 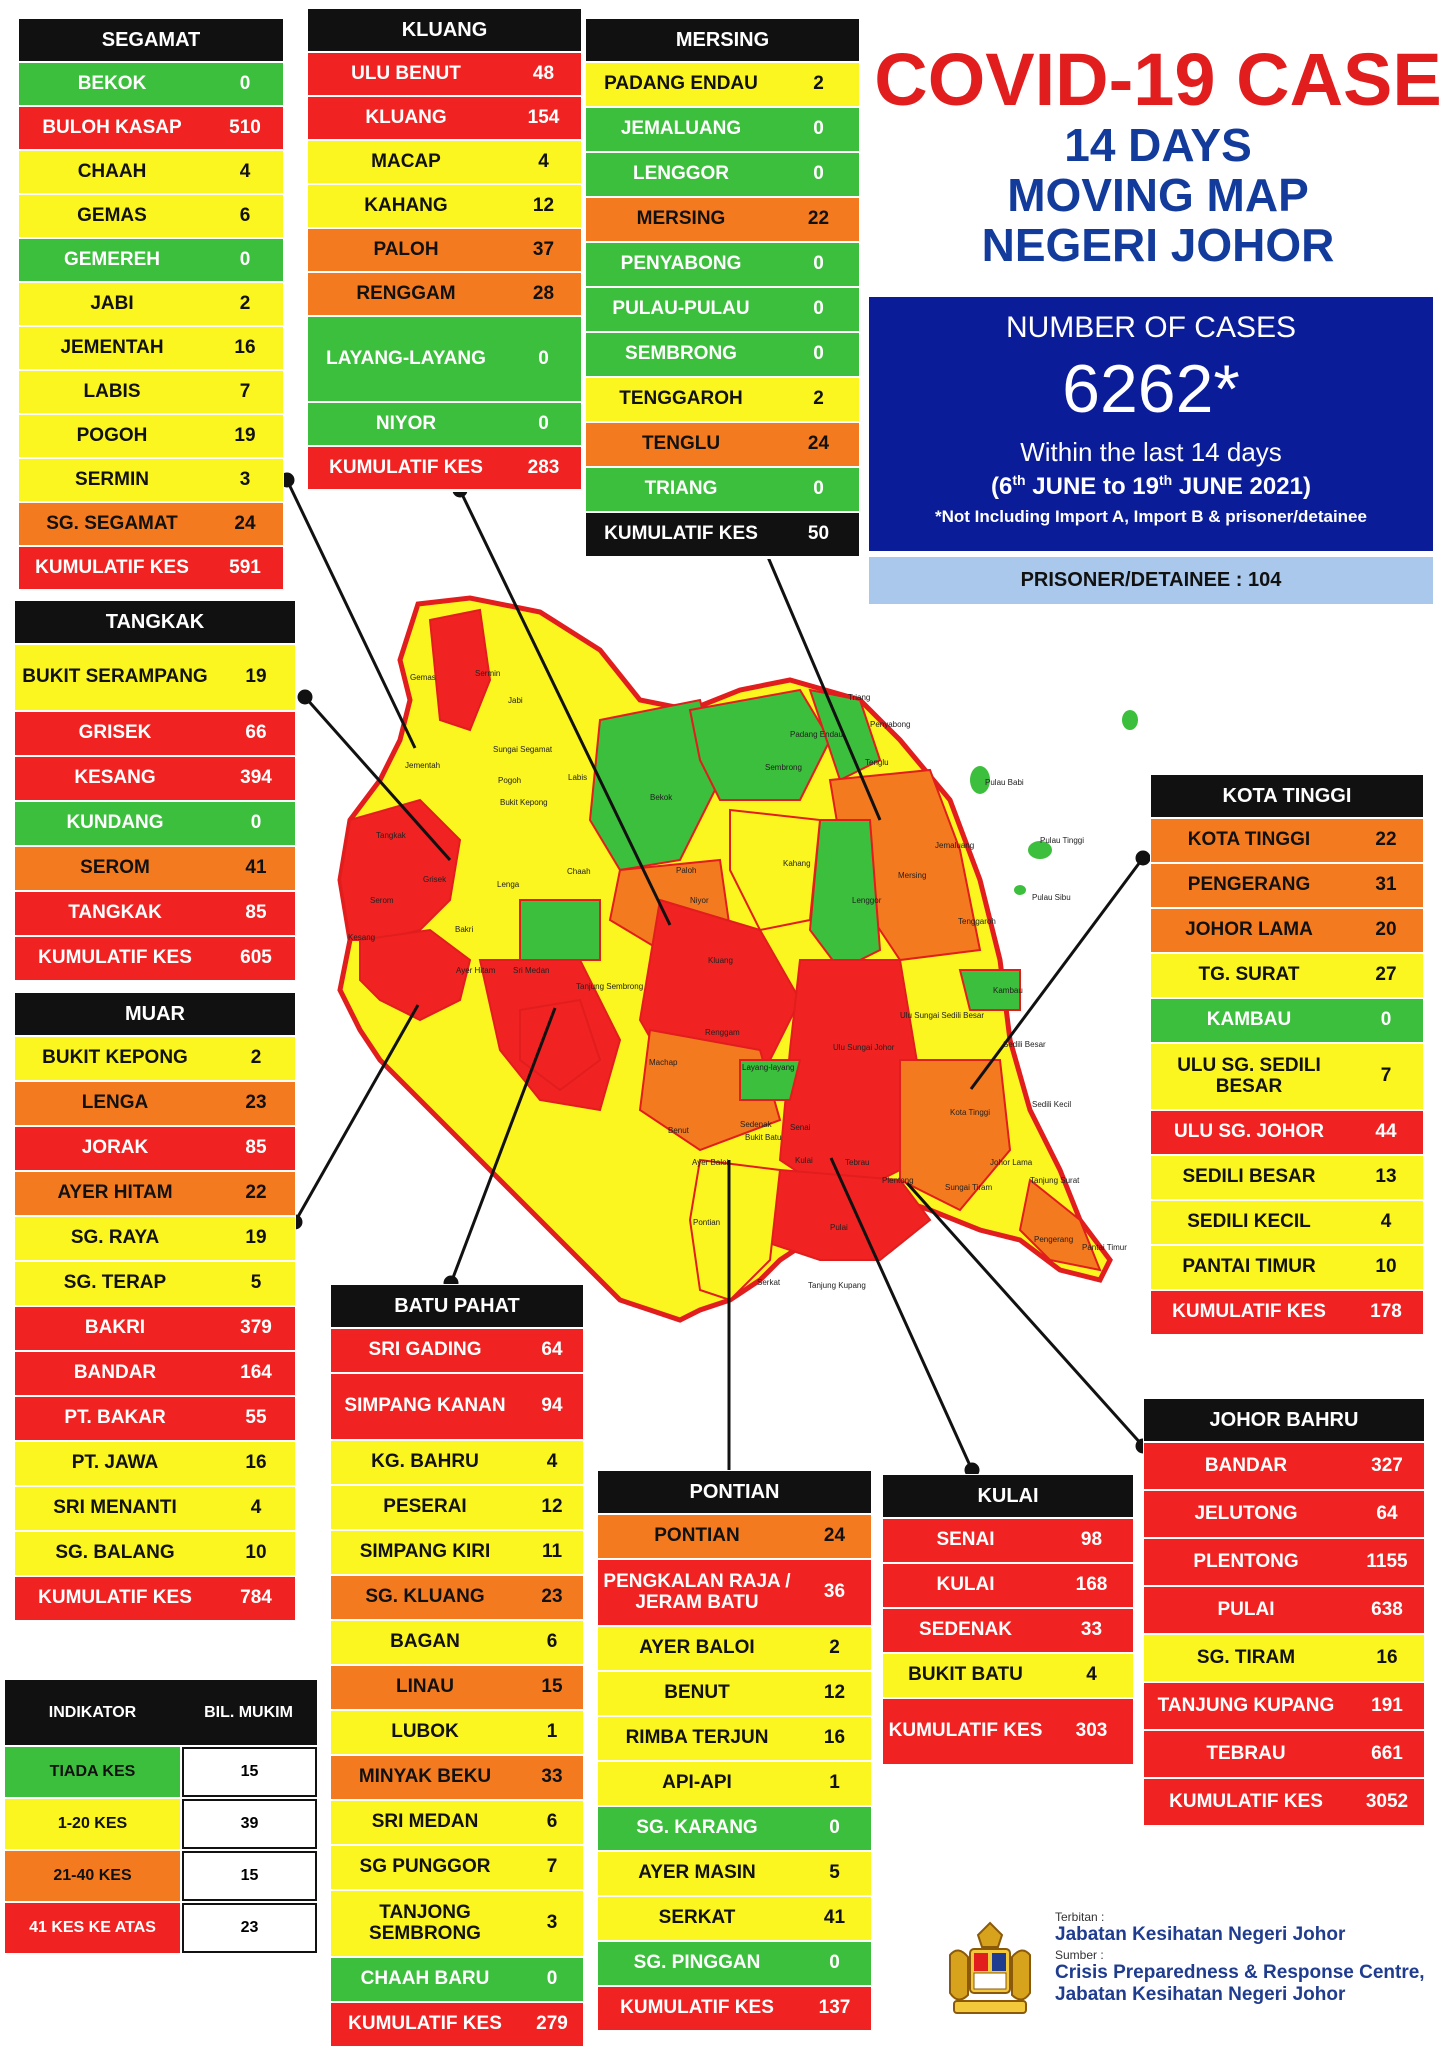 I want to click on mukim-name: SIMPANG KANAN, so click(x=425, y=1406).